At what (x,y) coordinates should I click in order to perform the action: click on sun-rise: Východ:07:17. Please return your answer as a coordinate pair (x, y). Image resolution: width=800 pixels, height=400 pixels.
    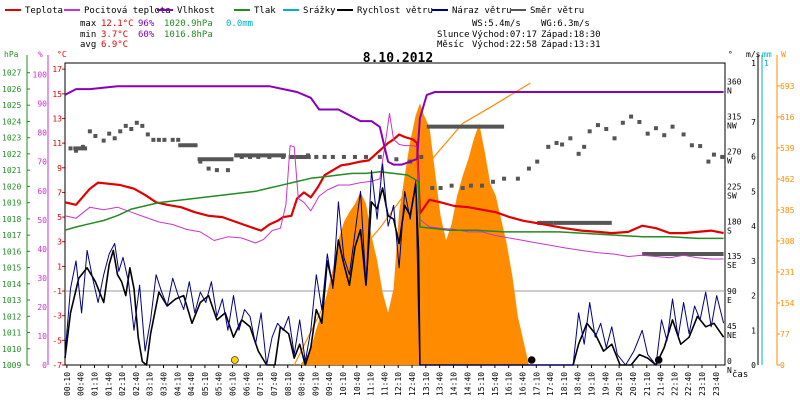
    Looking at the image, I should click on (504, 35).